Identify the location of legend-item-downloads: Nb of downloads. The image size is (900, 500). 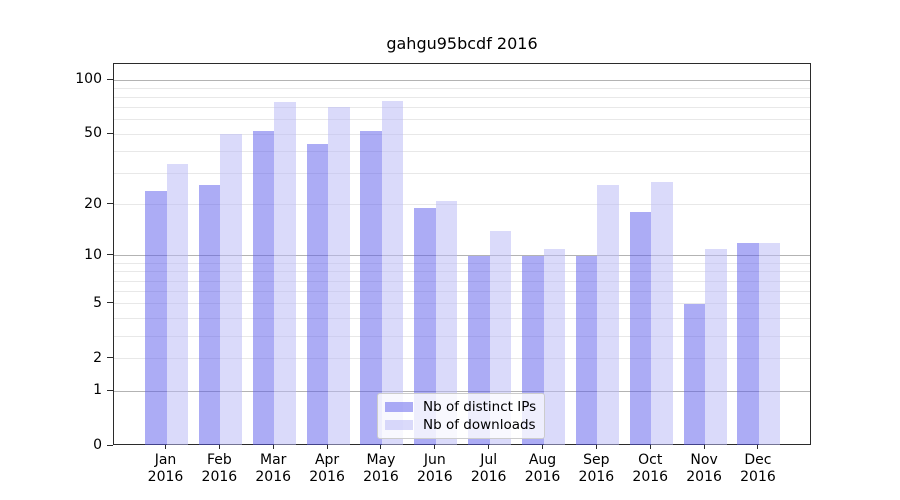
(461, 425).